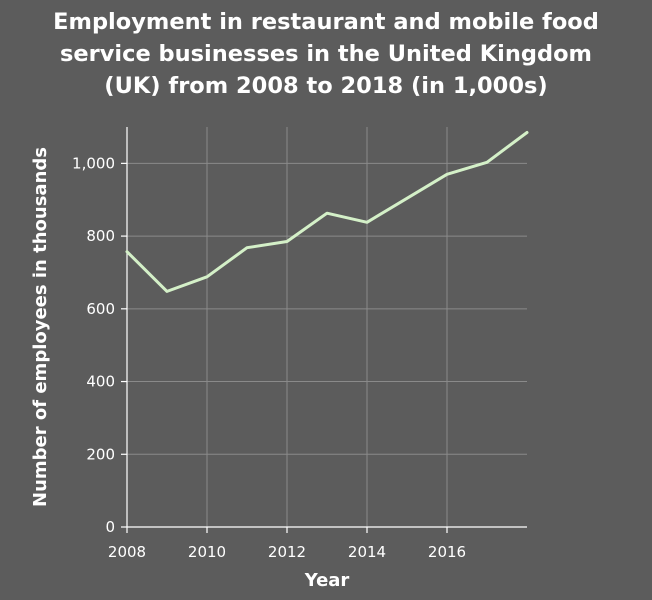  I want to click on y-axis-ticks: 0 200 400 600 800 1,000, so click(99, 345).